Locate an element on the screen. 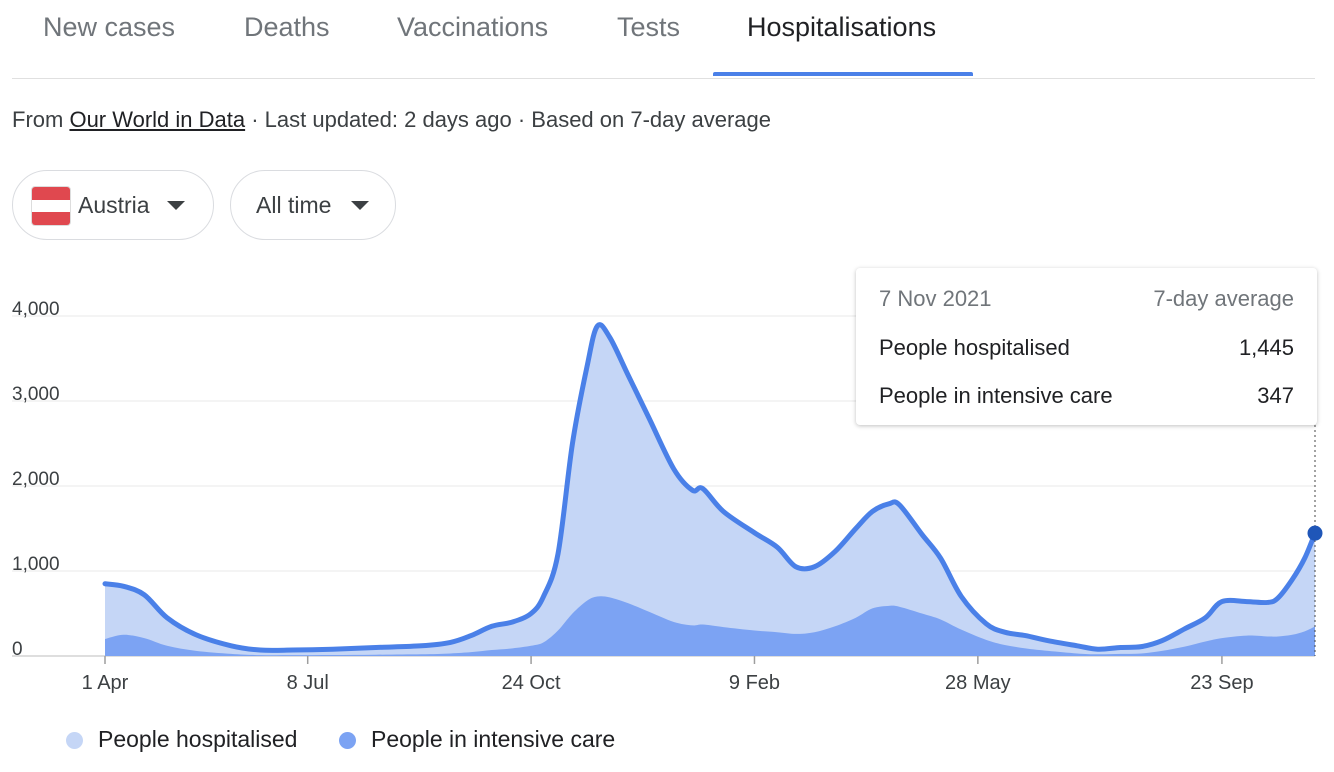 This screenshot has height=772, width=1334. x-tick-label: 24 Oct is located at coordinates (531, 683).